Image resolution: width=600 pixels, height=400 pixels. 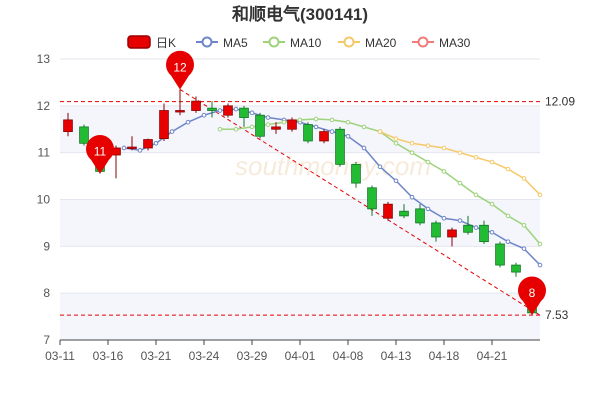 What do you see at coordinates (300, 356) in the screenshot?
I see `x-tick-label: 04-01` at bounding box center [300, 356].